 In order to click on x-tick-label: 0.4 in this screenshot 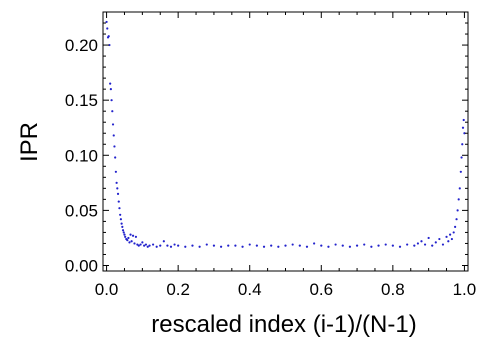, I will do `click(250, 289)`.